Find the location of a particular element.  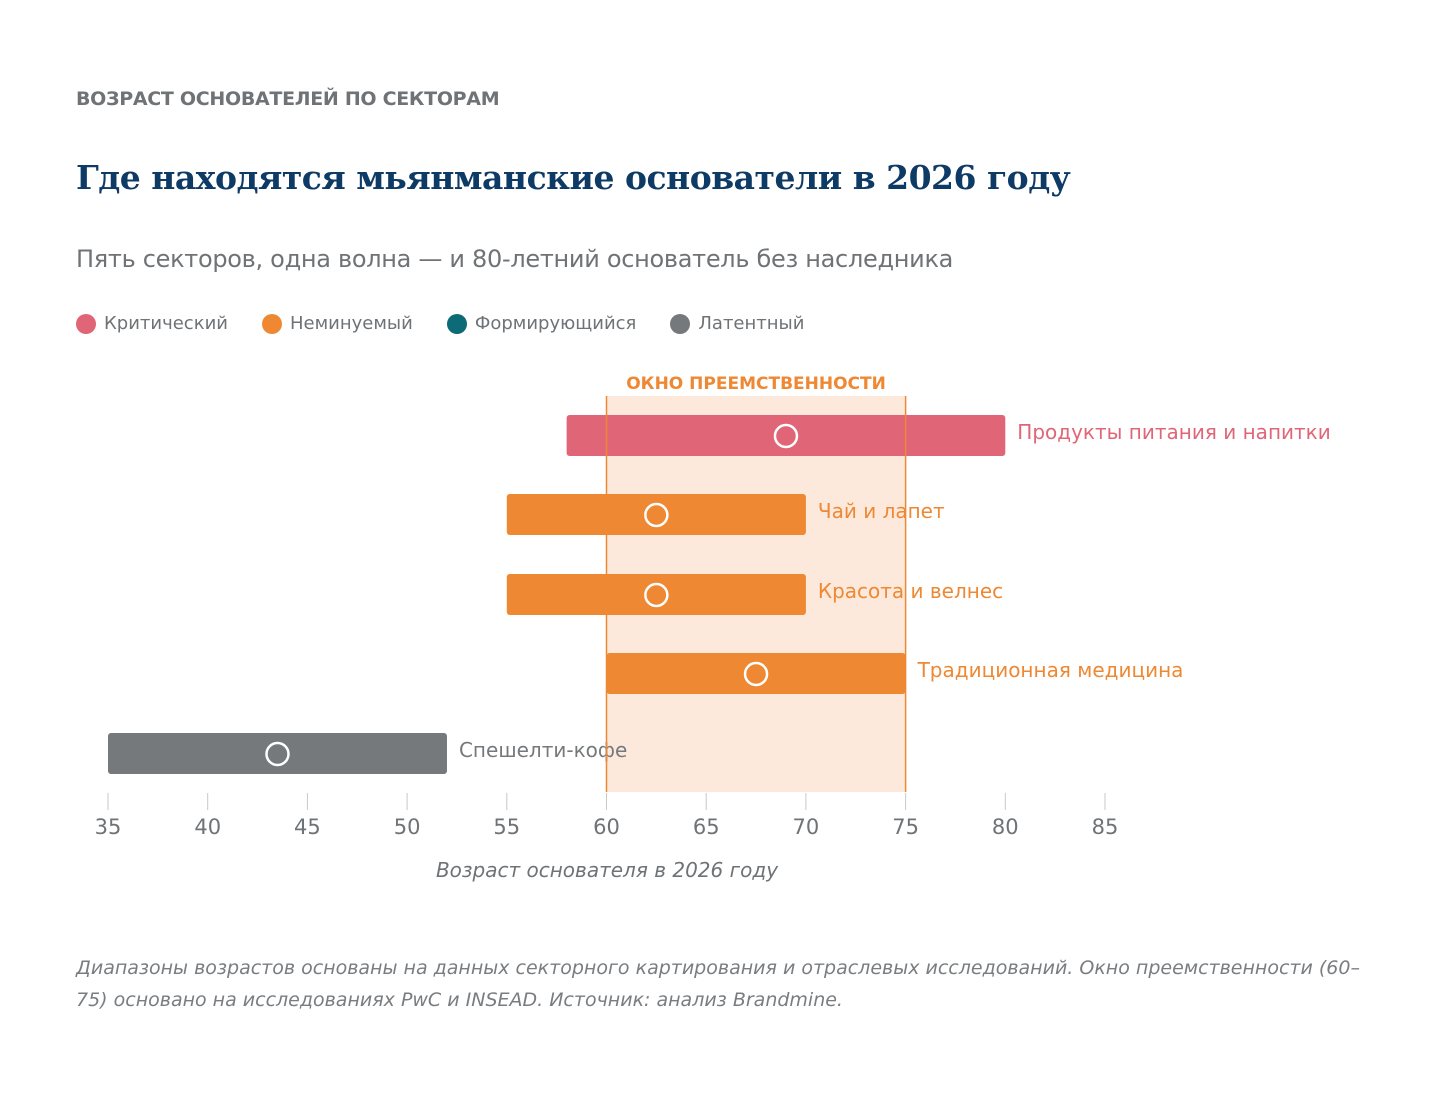

bar-label: Красота и велнес is located at coordinates (910, 591).